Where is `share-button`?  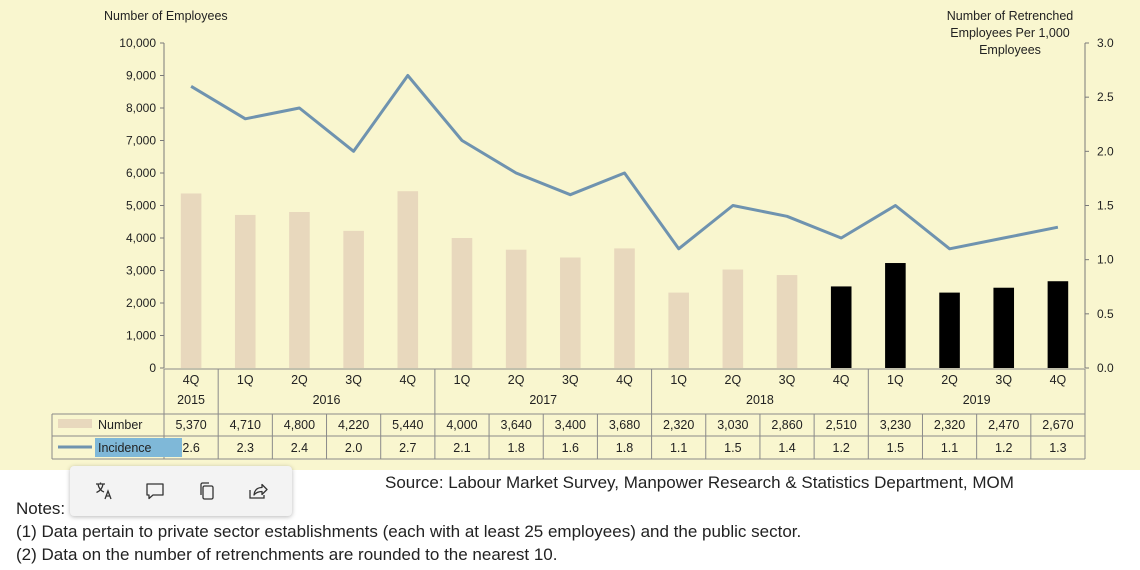 share-button is located at coordinates (258, 491).